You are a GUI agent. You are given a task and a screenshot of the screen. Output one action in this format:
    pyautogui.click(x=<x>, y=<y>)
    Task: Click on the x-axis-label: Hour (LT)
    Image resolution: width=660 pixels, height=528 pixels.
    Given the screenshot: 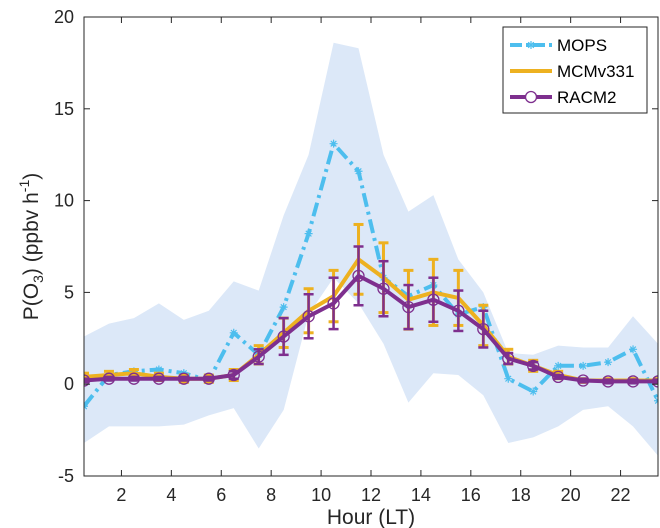 What is the action you would take?
    pyautogui.click(x=371, y=517)
    